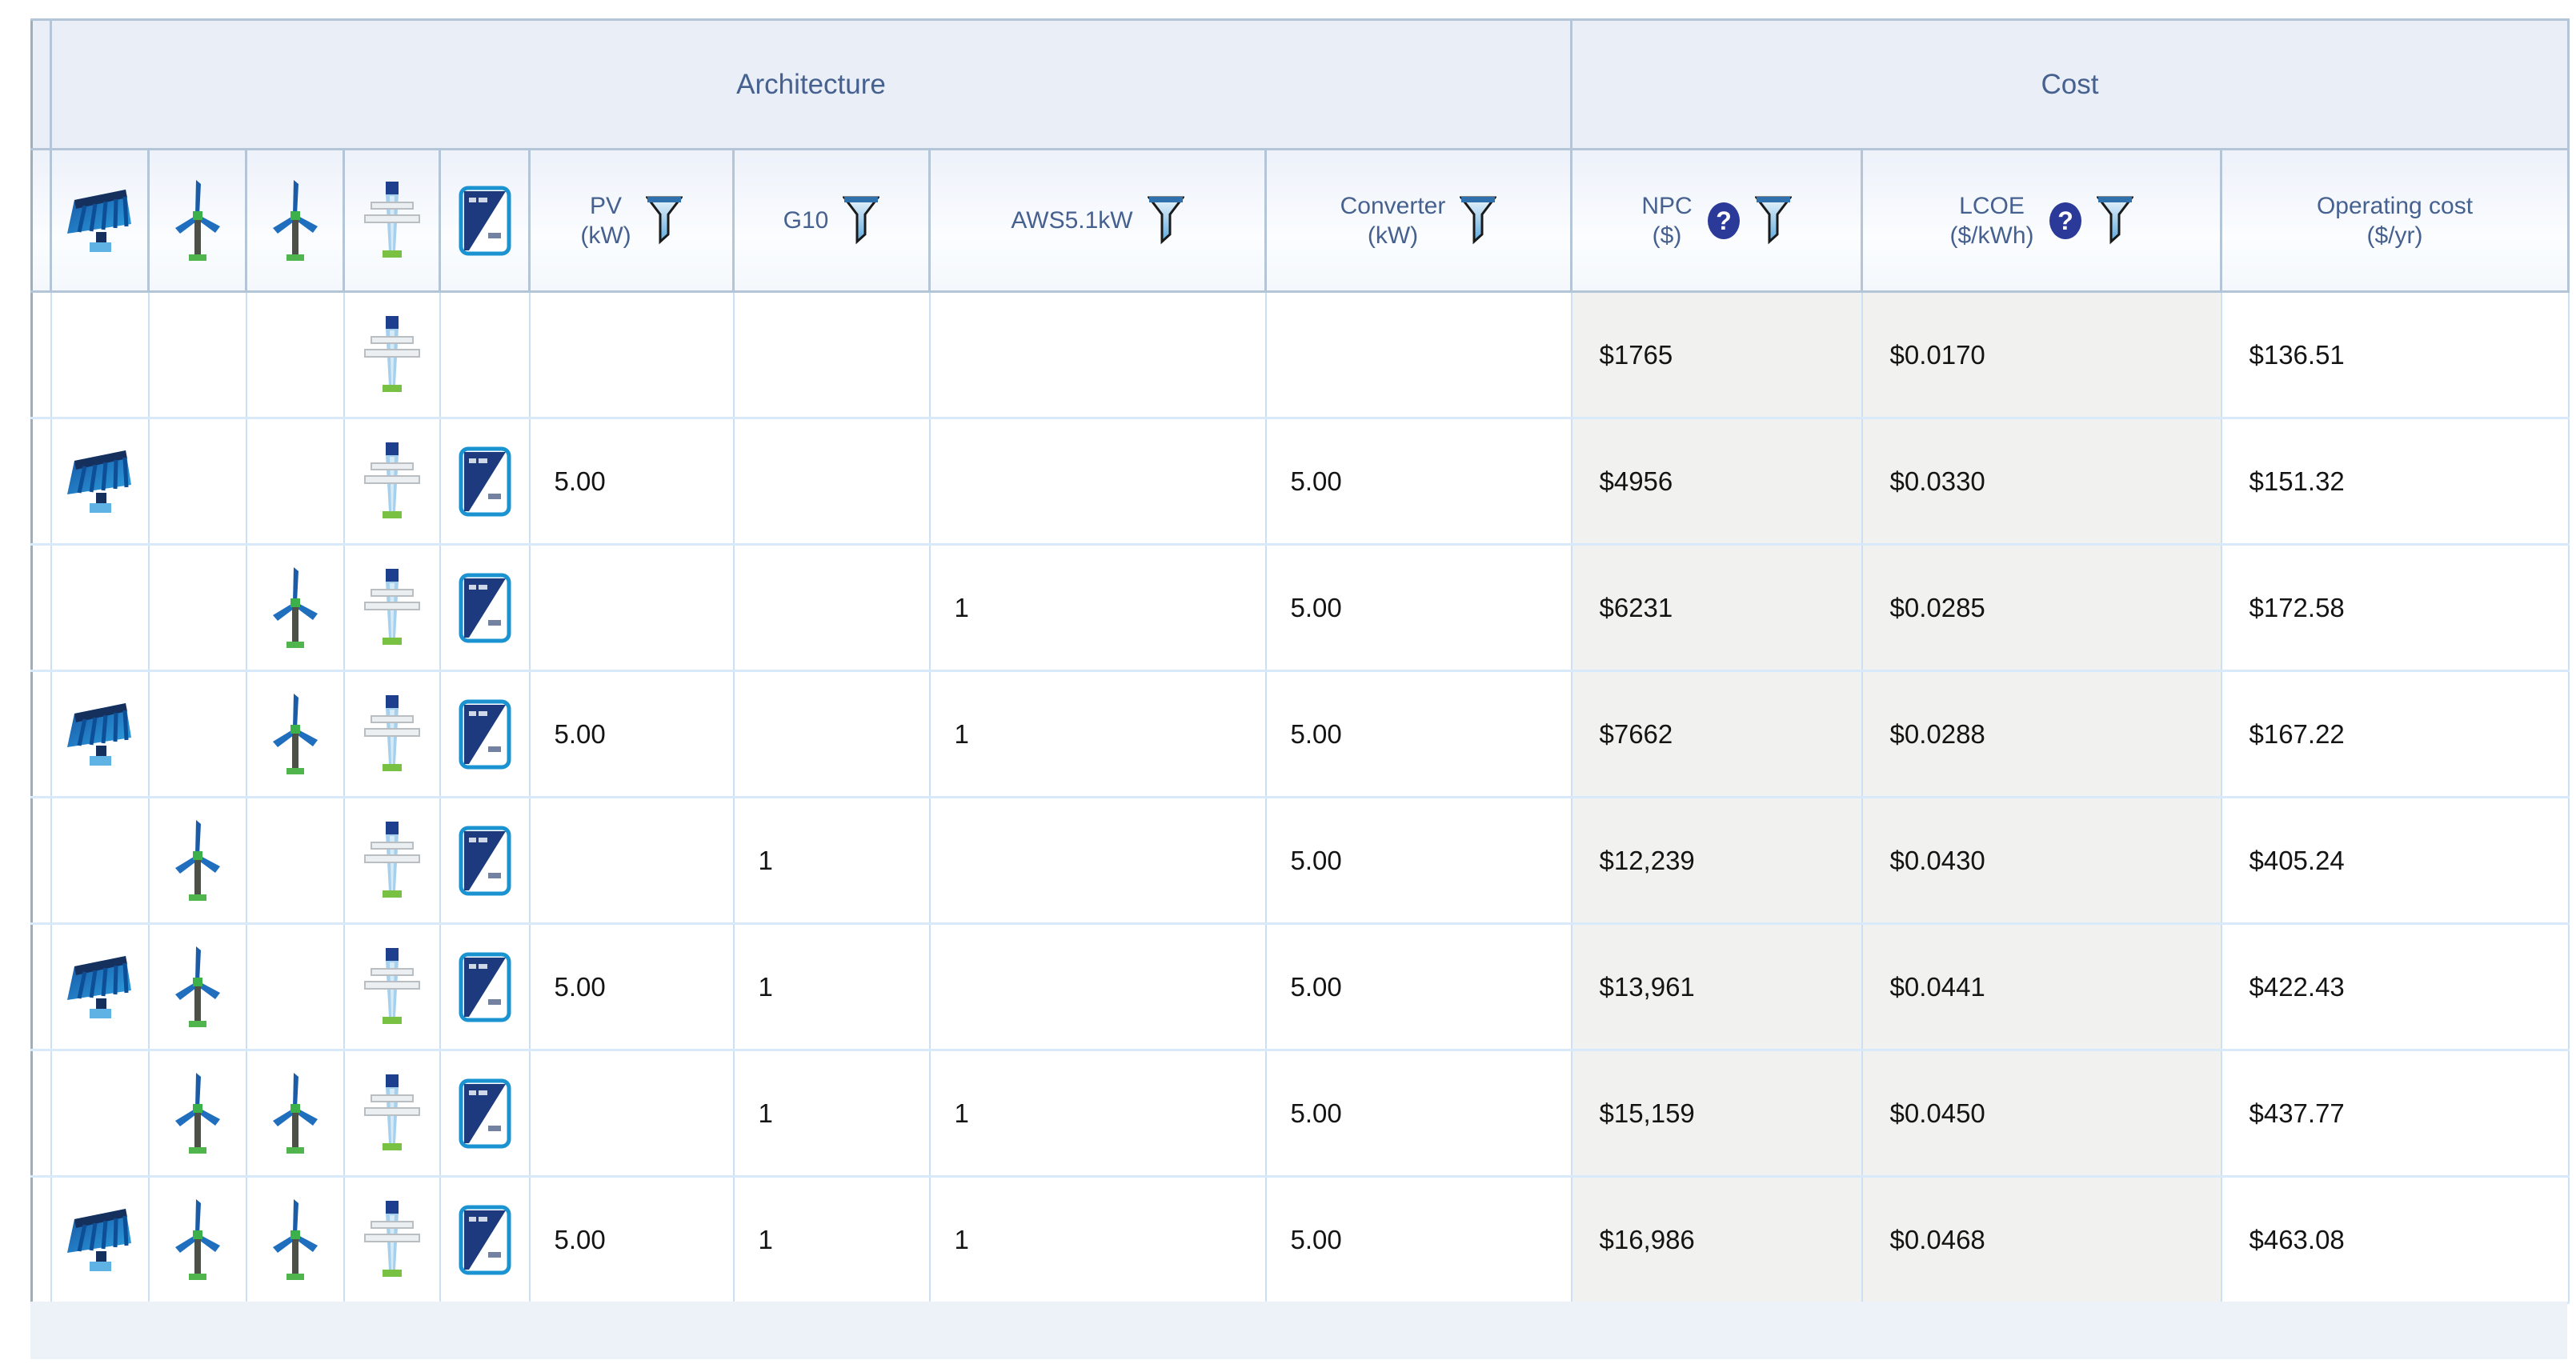 The height and width of the screenshot is (1372, 2576). What do you see at coordinates (2041, 481) in the screenshot?
I see `cell-lcoe: $0.0330` at bounding box center [2041, 481].